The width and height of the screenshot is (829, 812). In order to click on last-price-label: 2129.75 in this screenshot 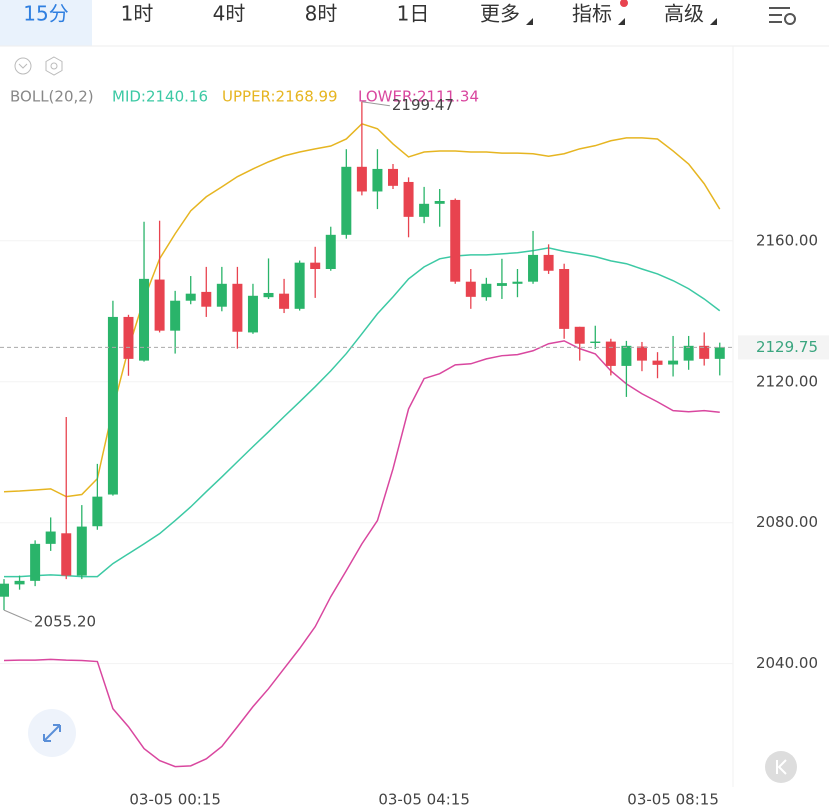, I will do `click(787, 347)`.